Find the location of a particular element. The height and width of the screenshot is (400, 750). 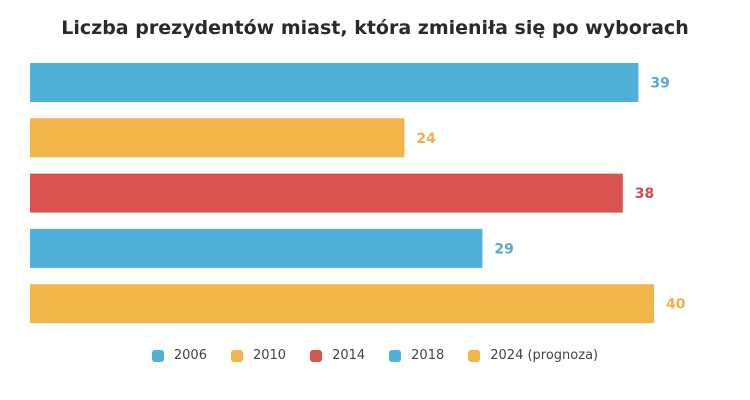

data-label: 39 is located at coordinates (659, 84).